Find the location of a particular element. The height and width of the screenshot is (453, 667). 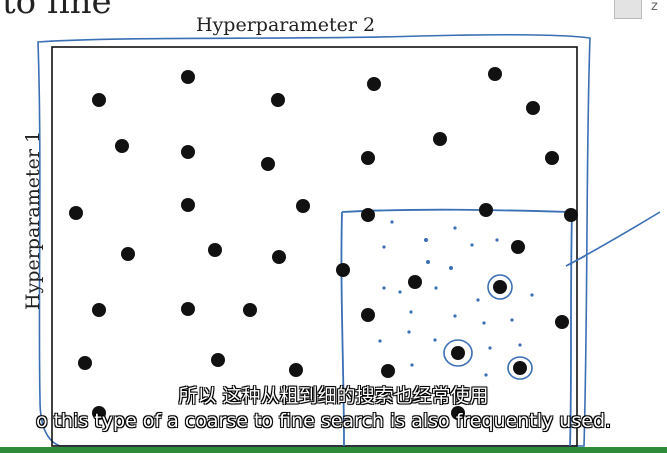

axis-label-hyperparameter-1: Hyperparameter 1 is located at coordinates (33, 220).